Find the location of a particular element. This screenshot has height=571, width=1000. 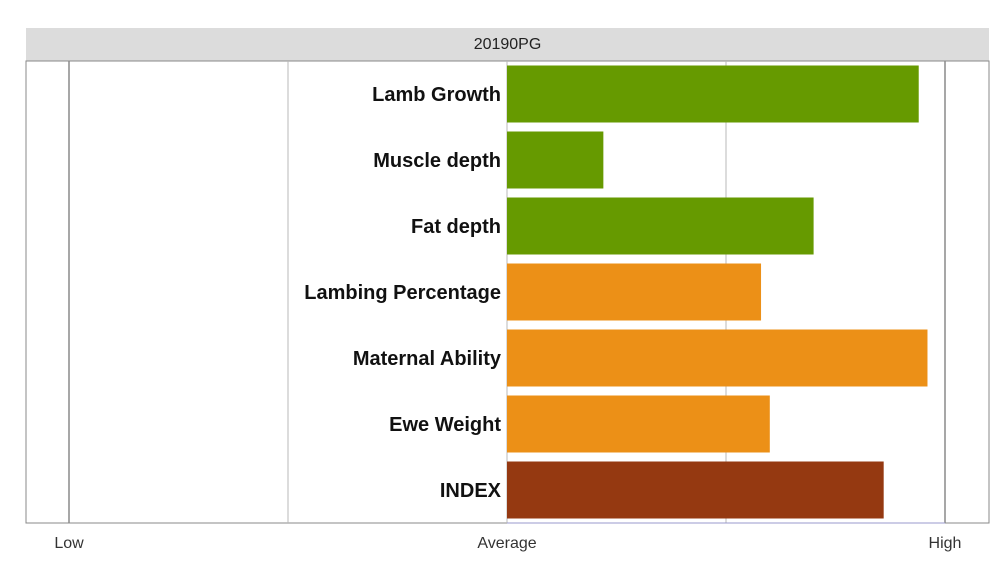

category-label: Lamb Growth is located at coordinates (436, 95).